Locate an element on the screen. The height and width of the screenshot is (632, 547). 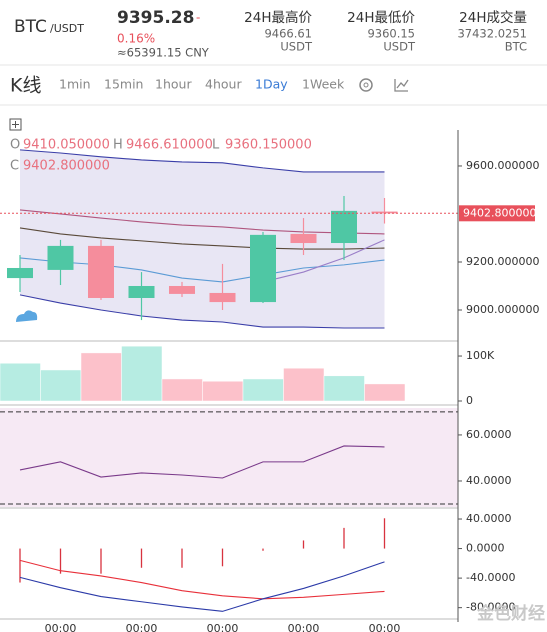
legend-key: L is located at coordinates (216, 145).